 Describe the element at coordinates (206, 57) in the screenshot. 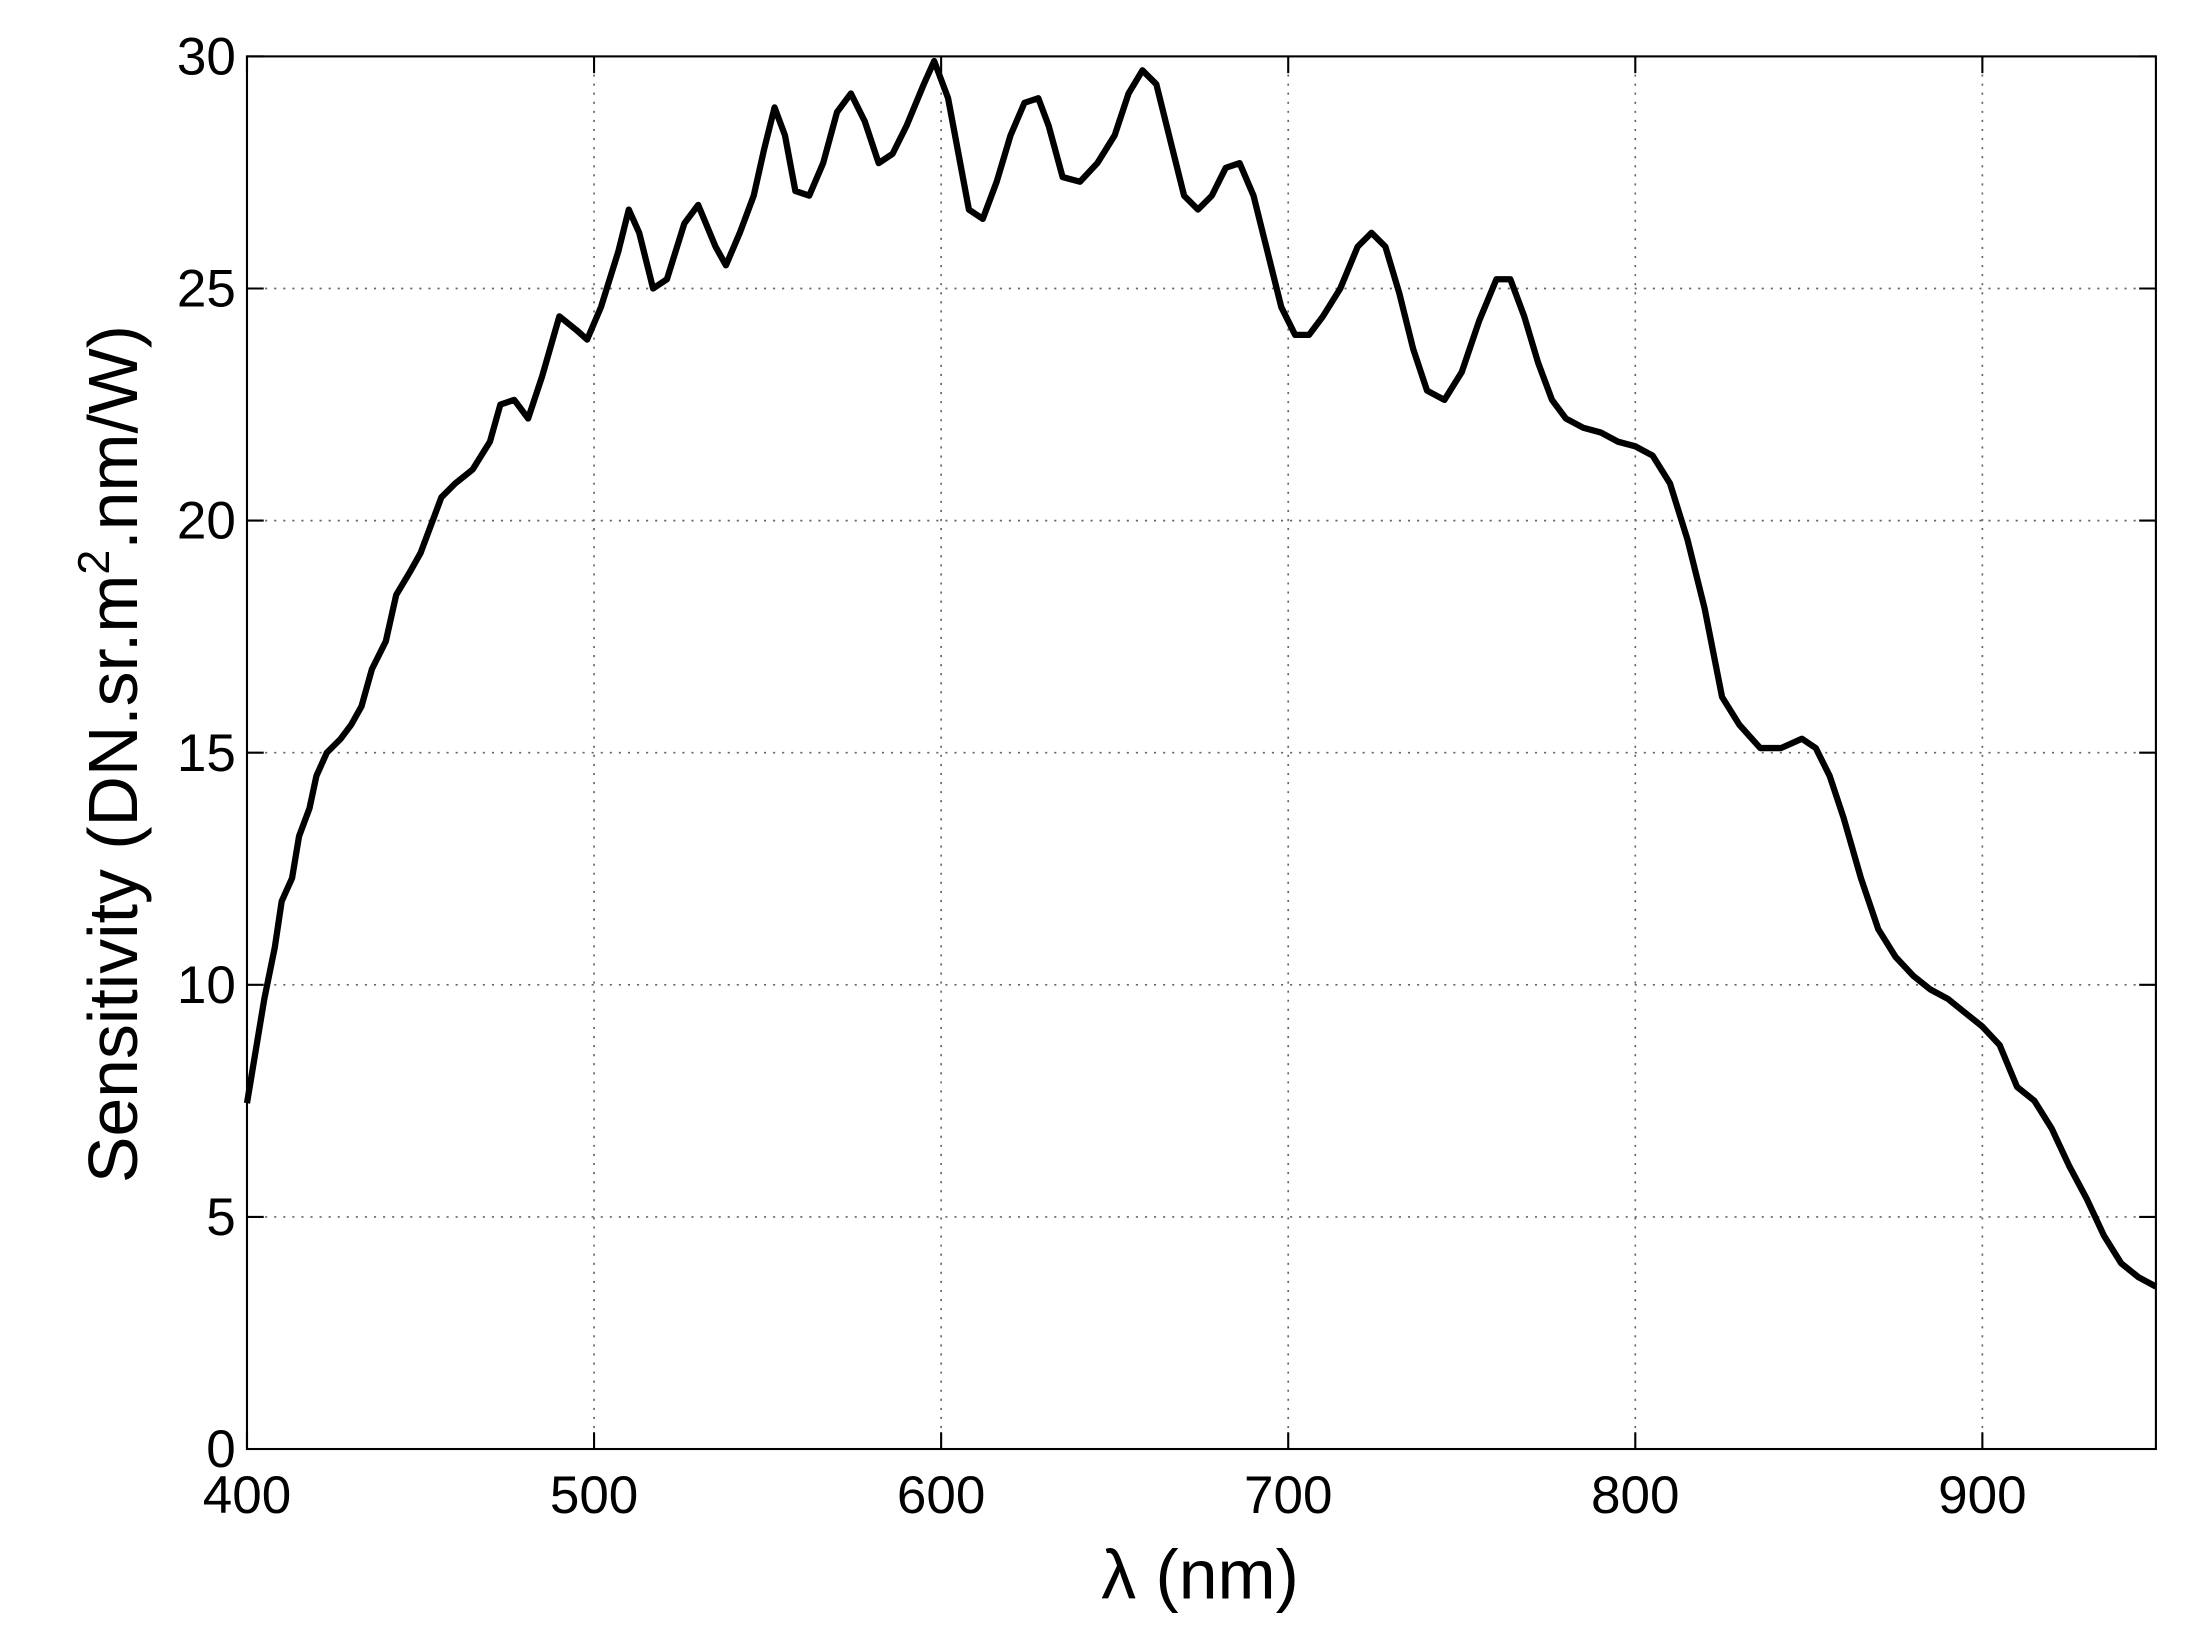

I see `y-tick-label: 30` at that location.